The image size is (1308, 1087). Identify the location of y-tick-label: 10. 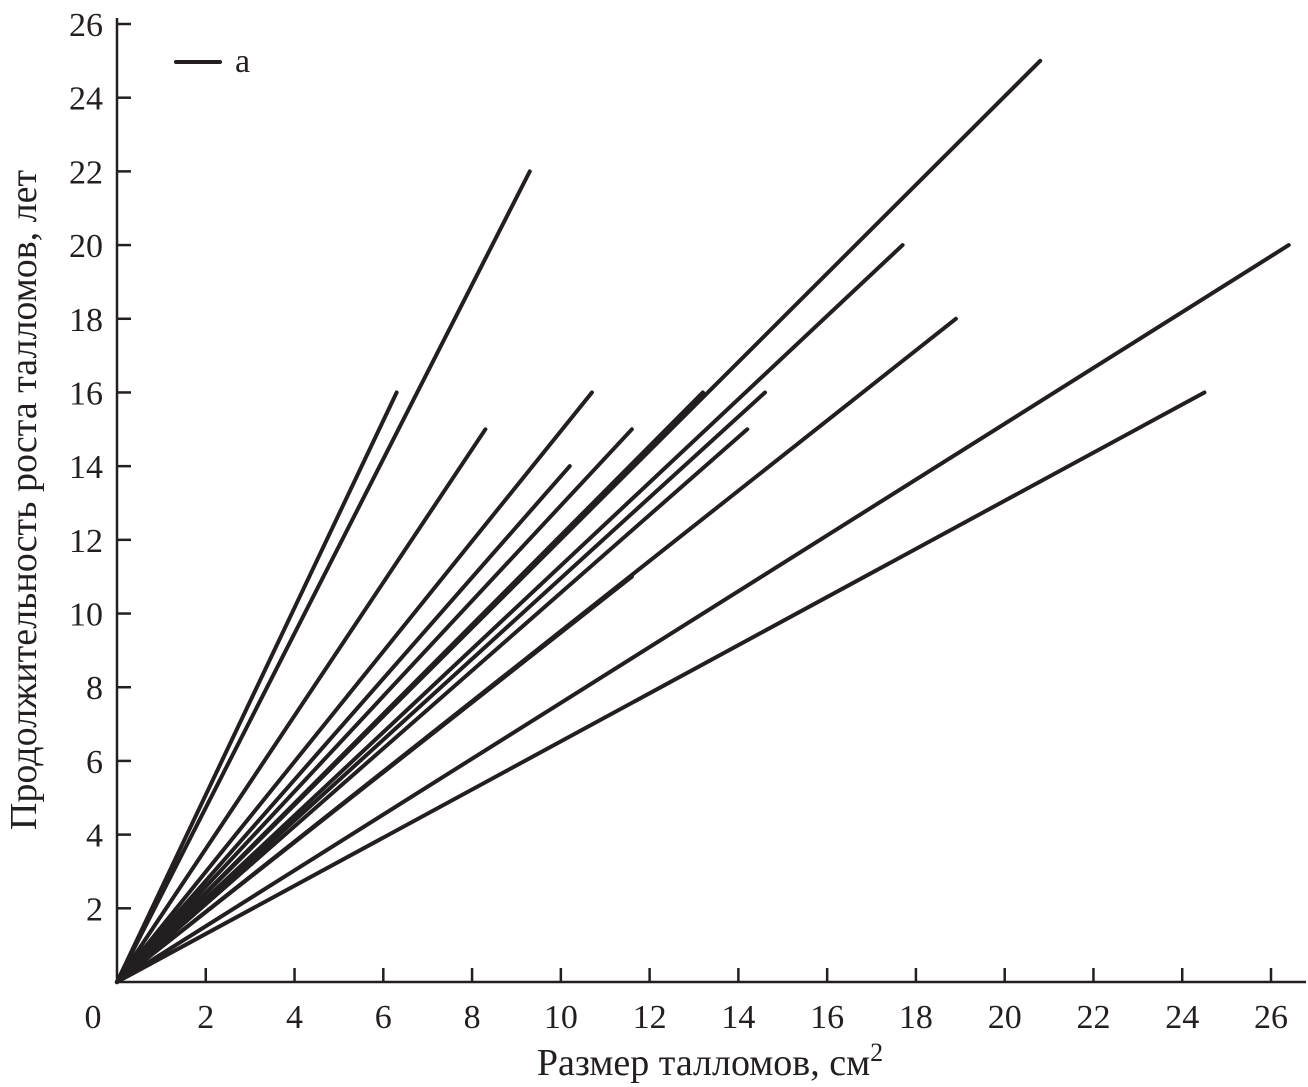
(86, 615).